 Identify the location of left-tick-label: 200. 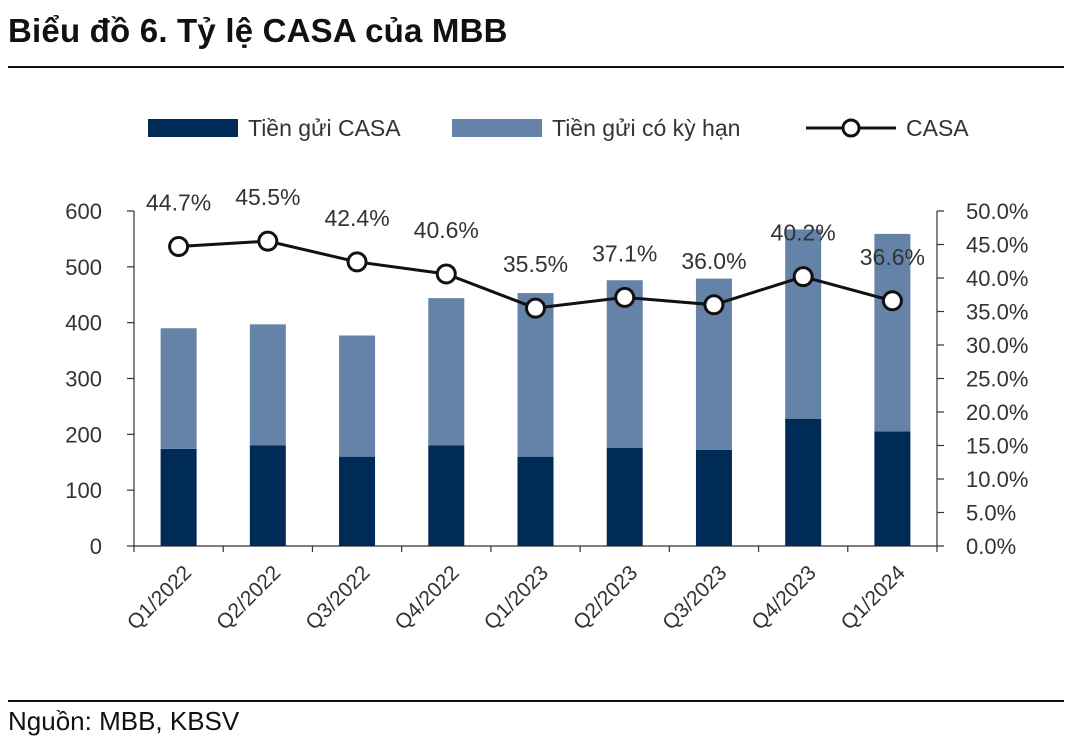
(83, 434).